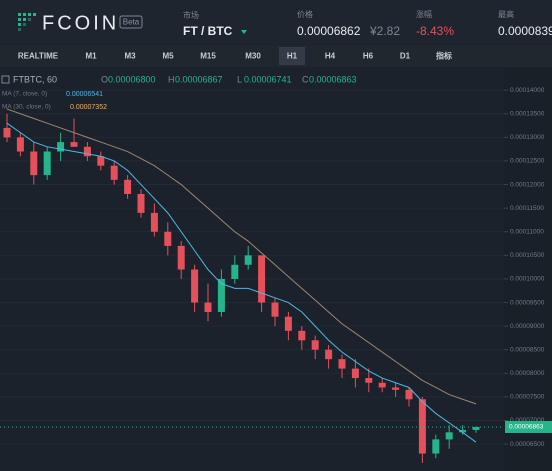  I want to click on legend-key: C, so click(305, 79).